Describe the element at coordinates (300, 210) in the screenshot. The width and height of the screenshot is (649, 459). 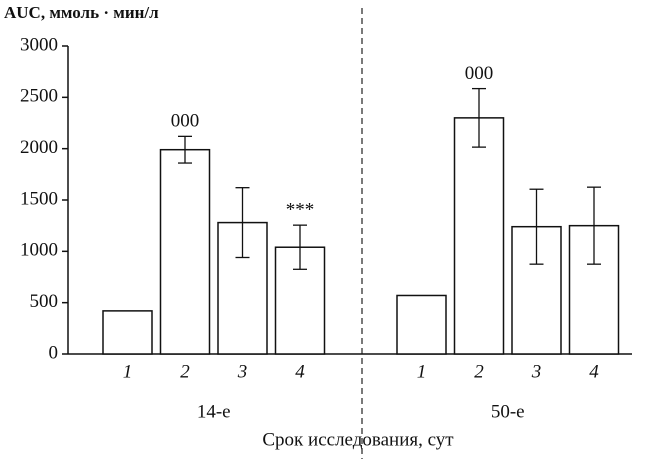
I see `annotation: ***` at that location.